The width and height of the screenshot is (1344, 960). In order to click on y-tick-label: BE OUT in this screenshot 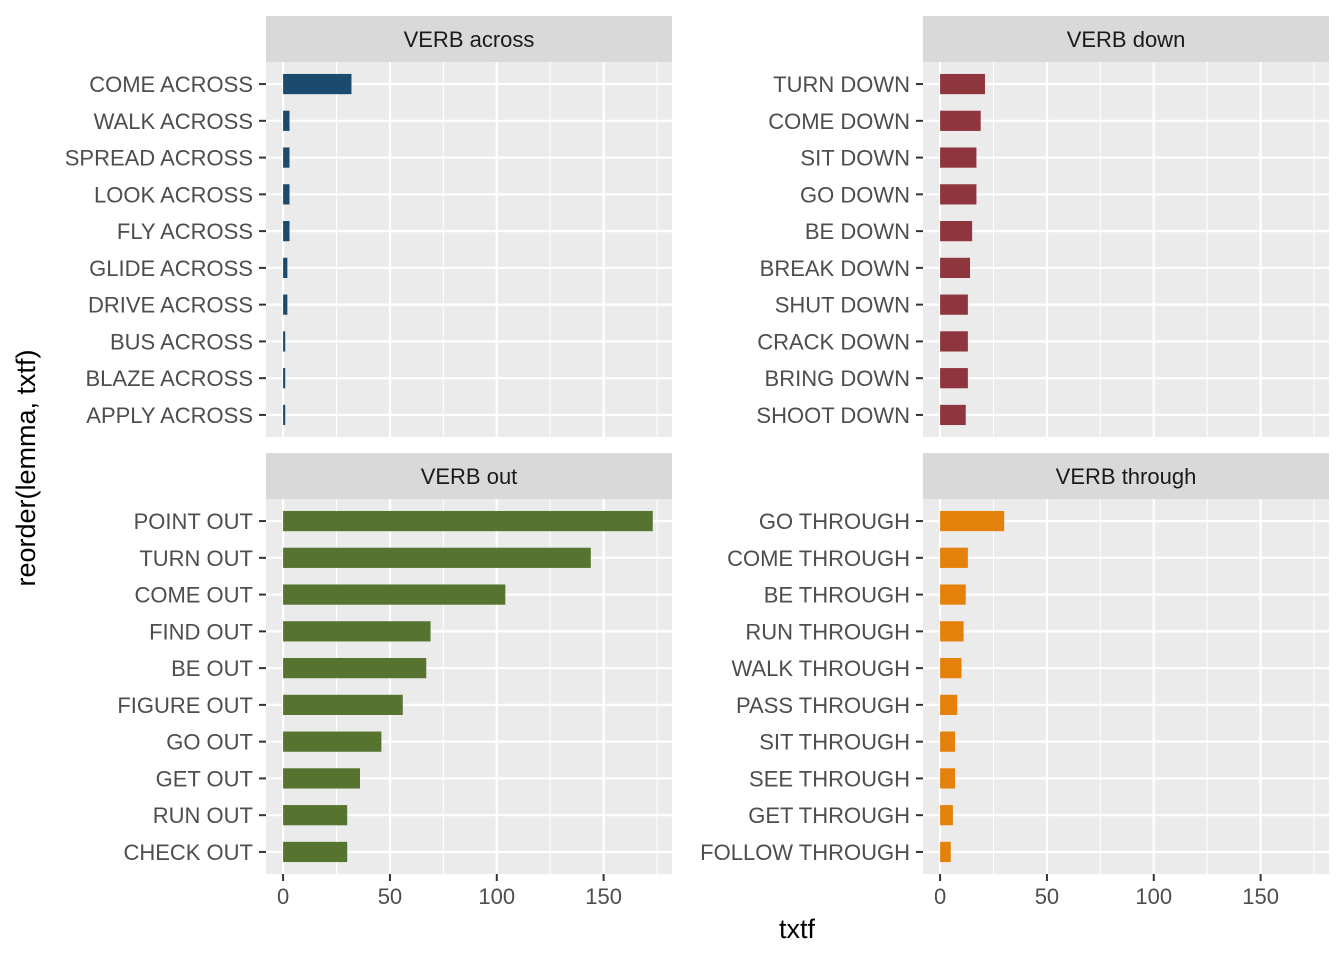, I will do `click(212, 668)`.